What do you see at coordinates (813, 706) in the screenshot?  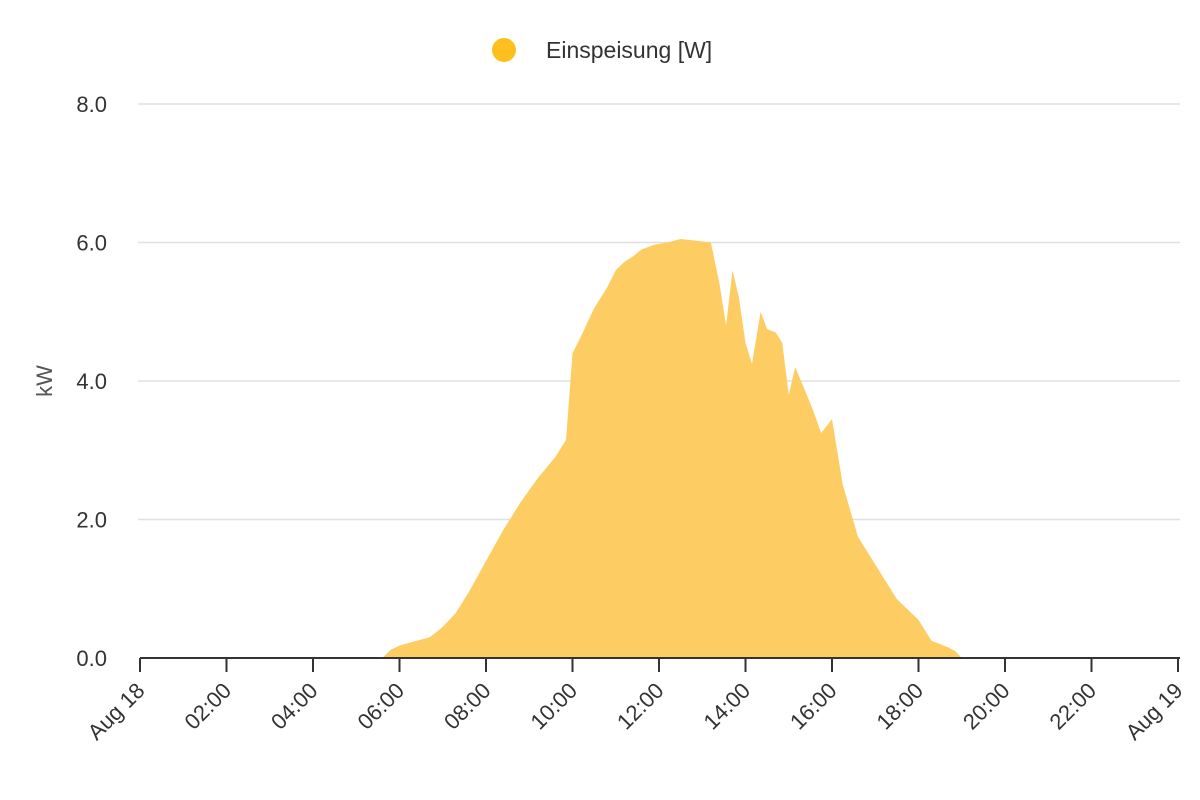 I see `x-tick-label: 16:00` at bounding box center [813, 706].